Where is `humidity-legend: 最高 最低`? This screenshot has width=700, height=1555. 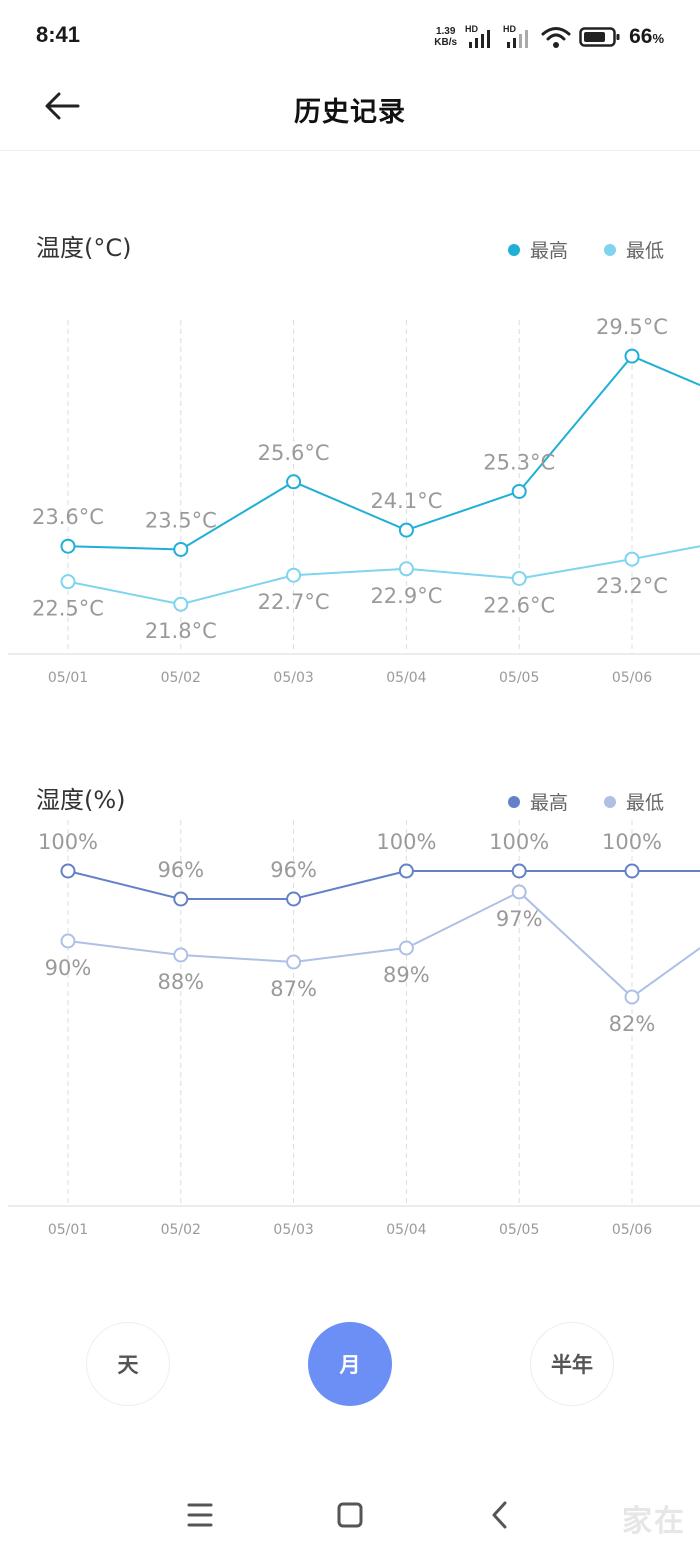 humidity-legend: 最高 最低 is located at coordinates (585, 801).